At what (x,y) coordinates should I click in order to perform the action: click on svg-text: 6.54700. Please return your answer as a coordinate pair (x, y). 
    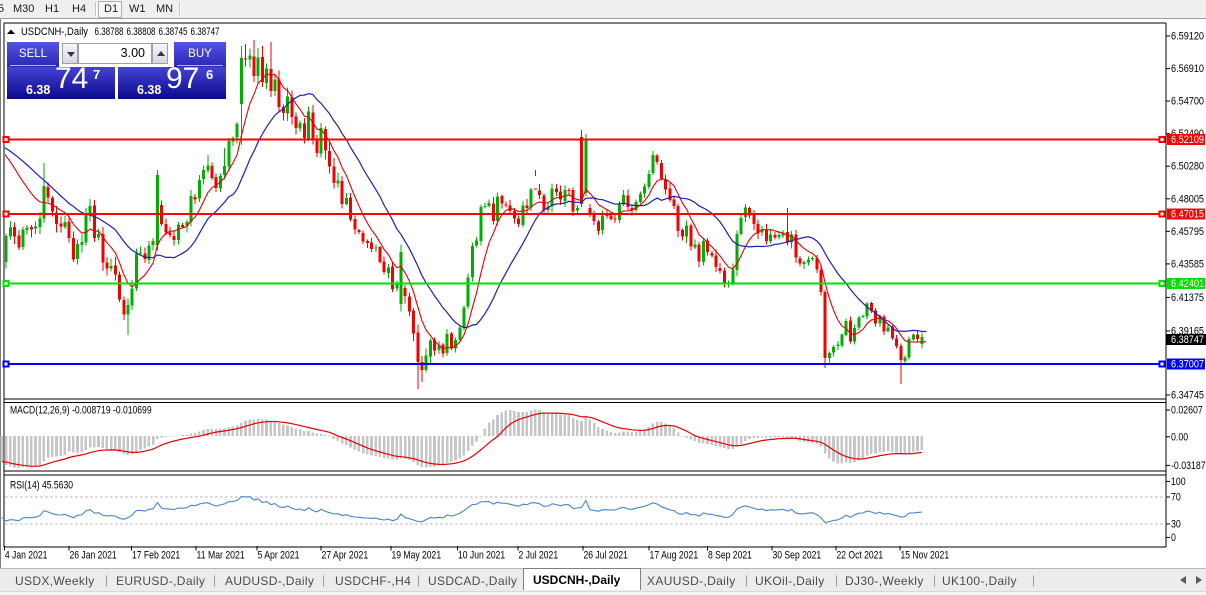
    Looking at the image, I should click on (1187, 102).